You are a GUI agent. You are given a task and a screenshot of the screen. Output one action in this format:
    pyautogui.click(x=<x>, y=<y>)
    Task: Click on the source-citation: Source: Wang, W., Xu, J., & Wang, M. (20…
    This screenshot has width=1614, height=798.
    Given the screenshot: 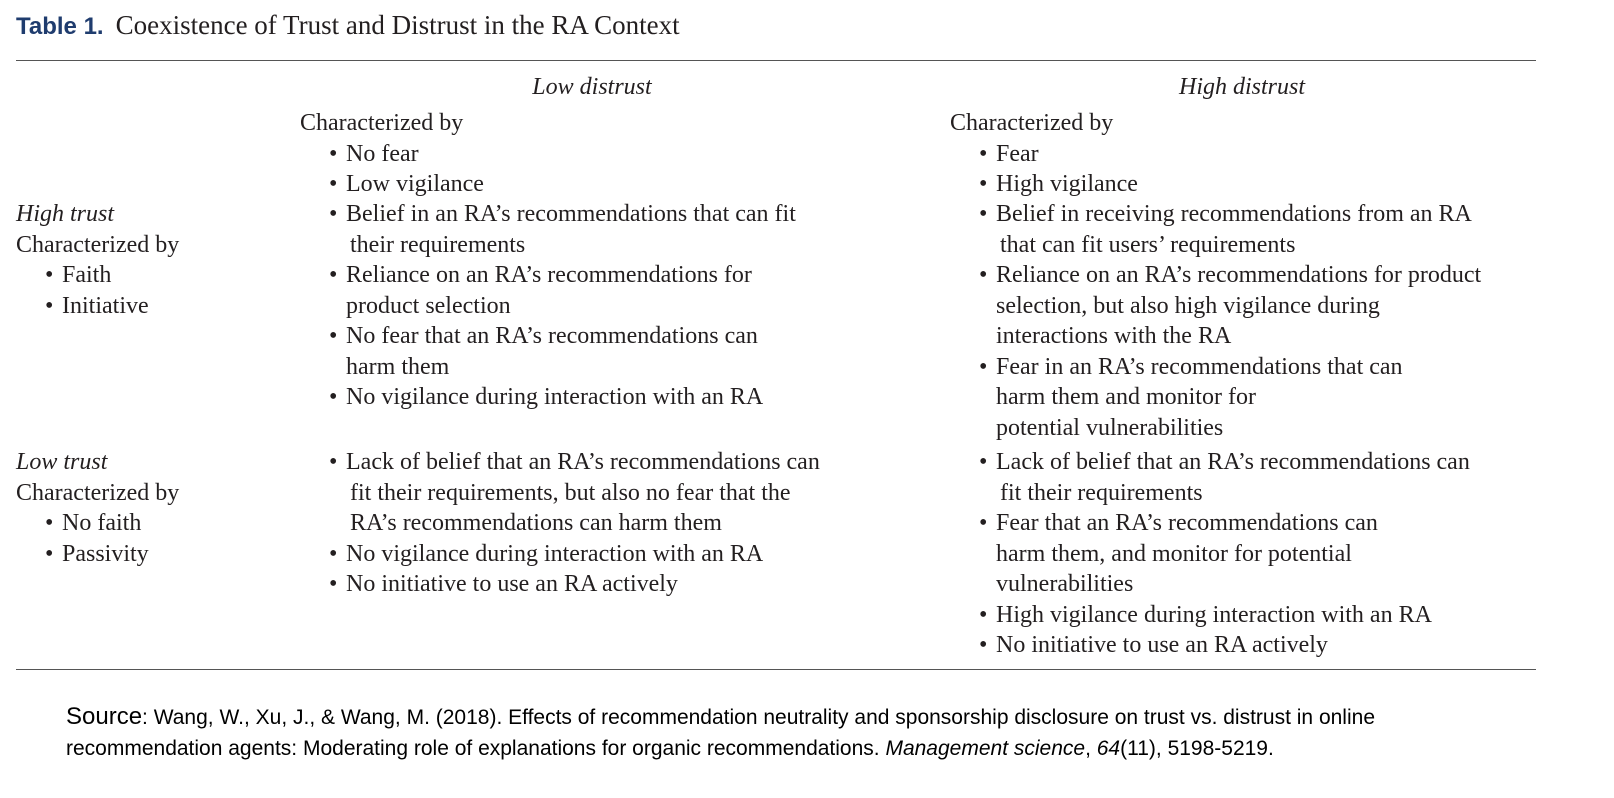 What is the action you would take?
    pyautogui.click(x=816, y=732)
    